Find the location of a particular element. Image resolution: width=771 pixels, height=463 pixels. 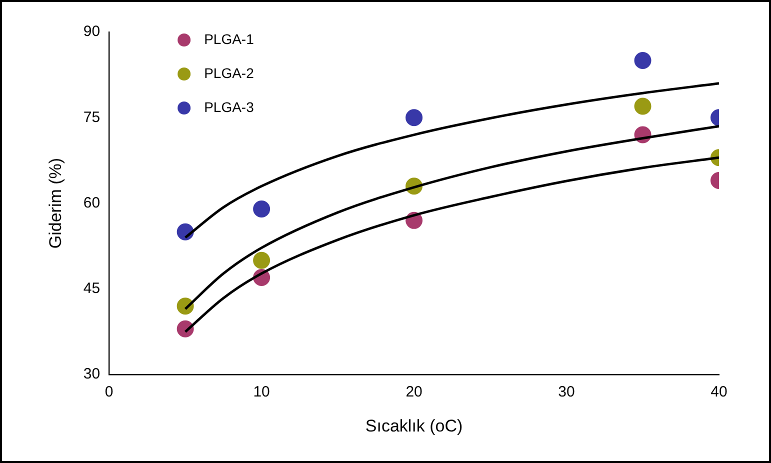

x-tick-label: 30 is located at coordinates (566, 392).